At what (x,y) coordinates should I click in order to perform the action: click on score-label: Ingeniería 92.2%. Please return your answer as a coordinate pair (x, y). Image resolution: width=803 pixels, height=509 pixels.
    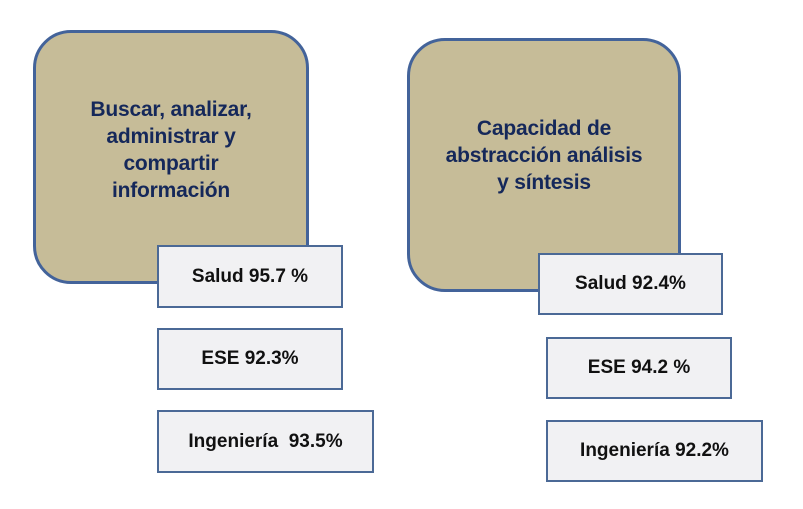
    Looking at the image, I should click on (654, 450).